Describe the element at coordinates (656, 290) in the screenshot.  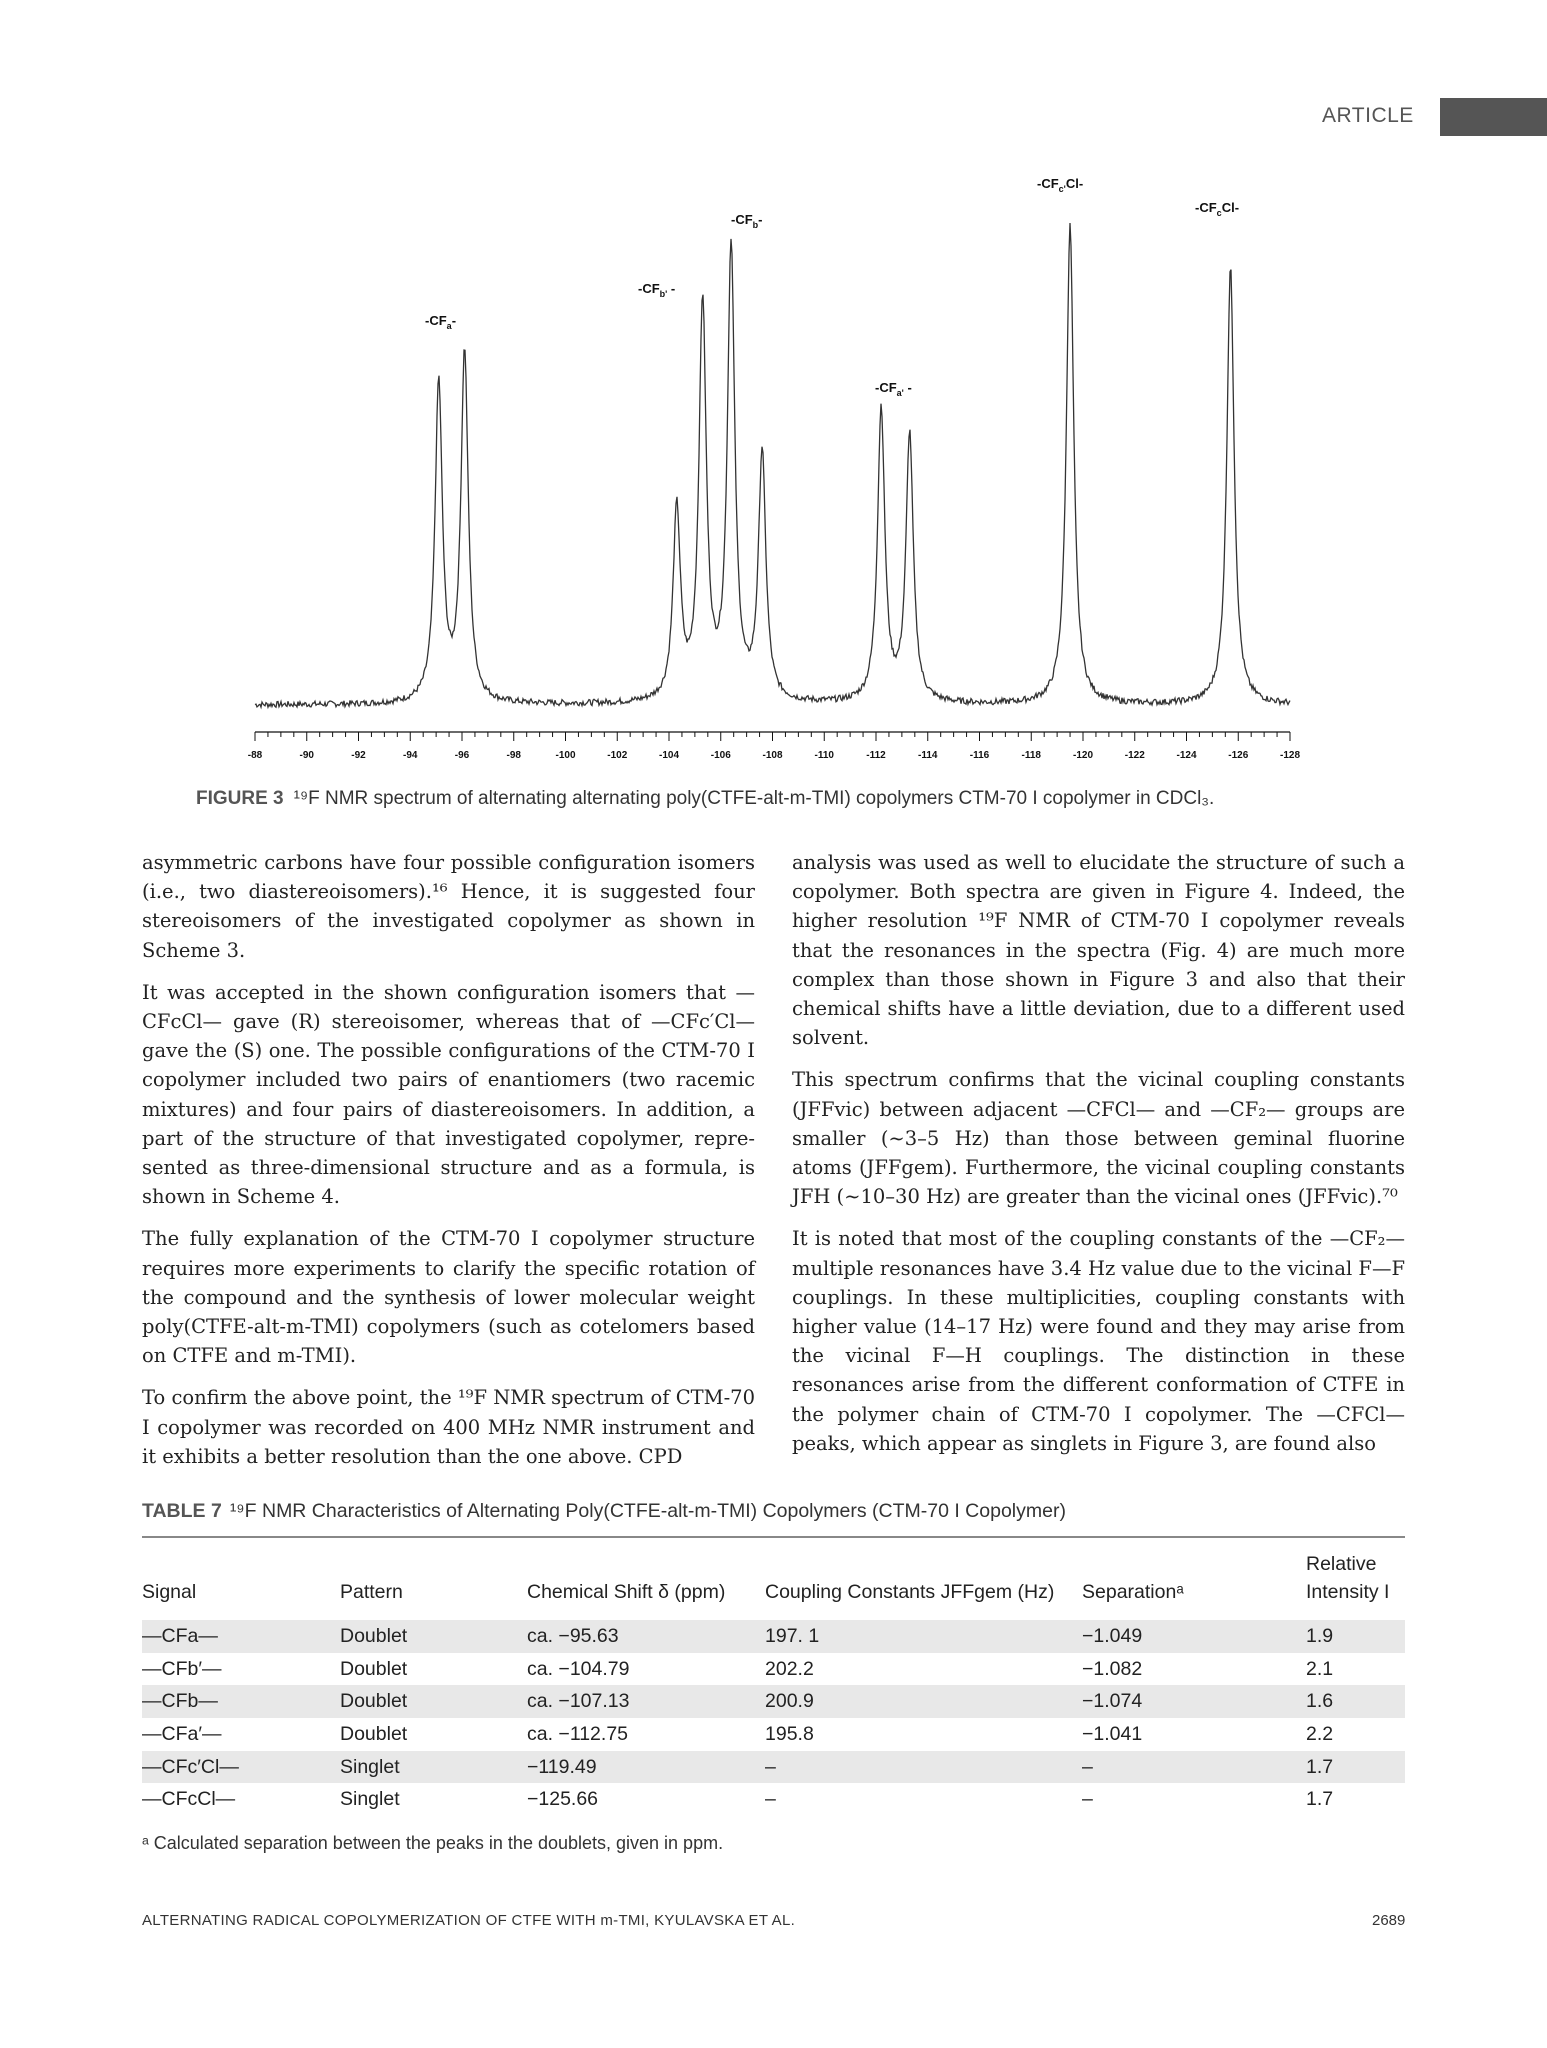
I see `peak-label-cfb-prime: -CFb' -` at that location.